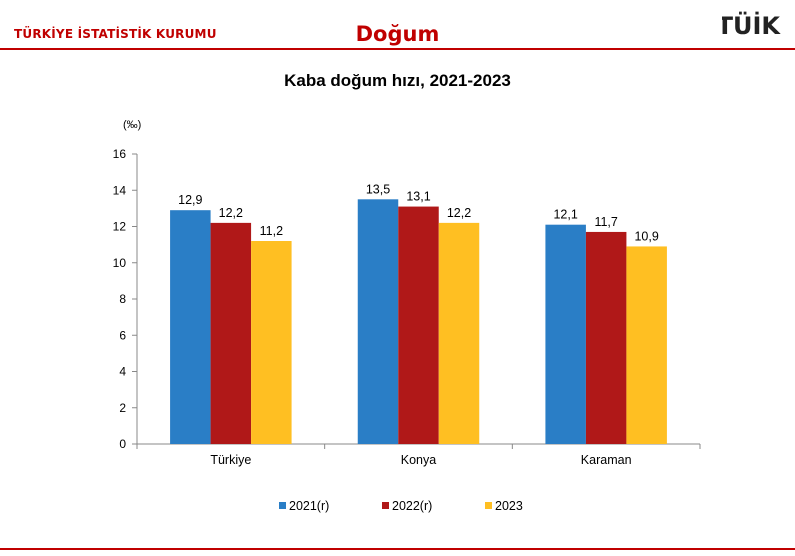 This screenshot has width=795, height=556. Describe the element at coordinates (565, 215) in the screenshot. I see `data-label: 12,1` at that location.